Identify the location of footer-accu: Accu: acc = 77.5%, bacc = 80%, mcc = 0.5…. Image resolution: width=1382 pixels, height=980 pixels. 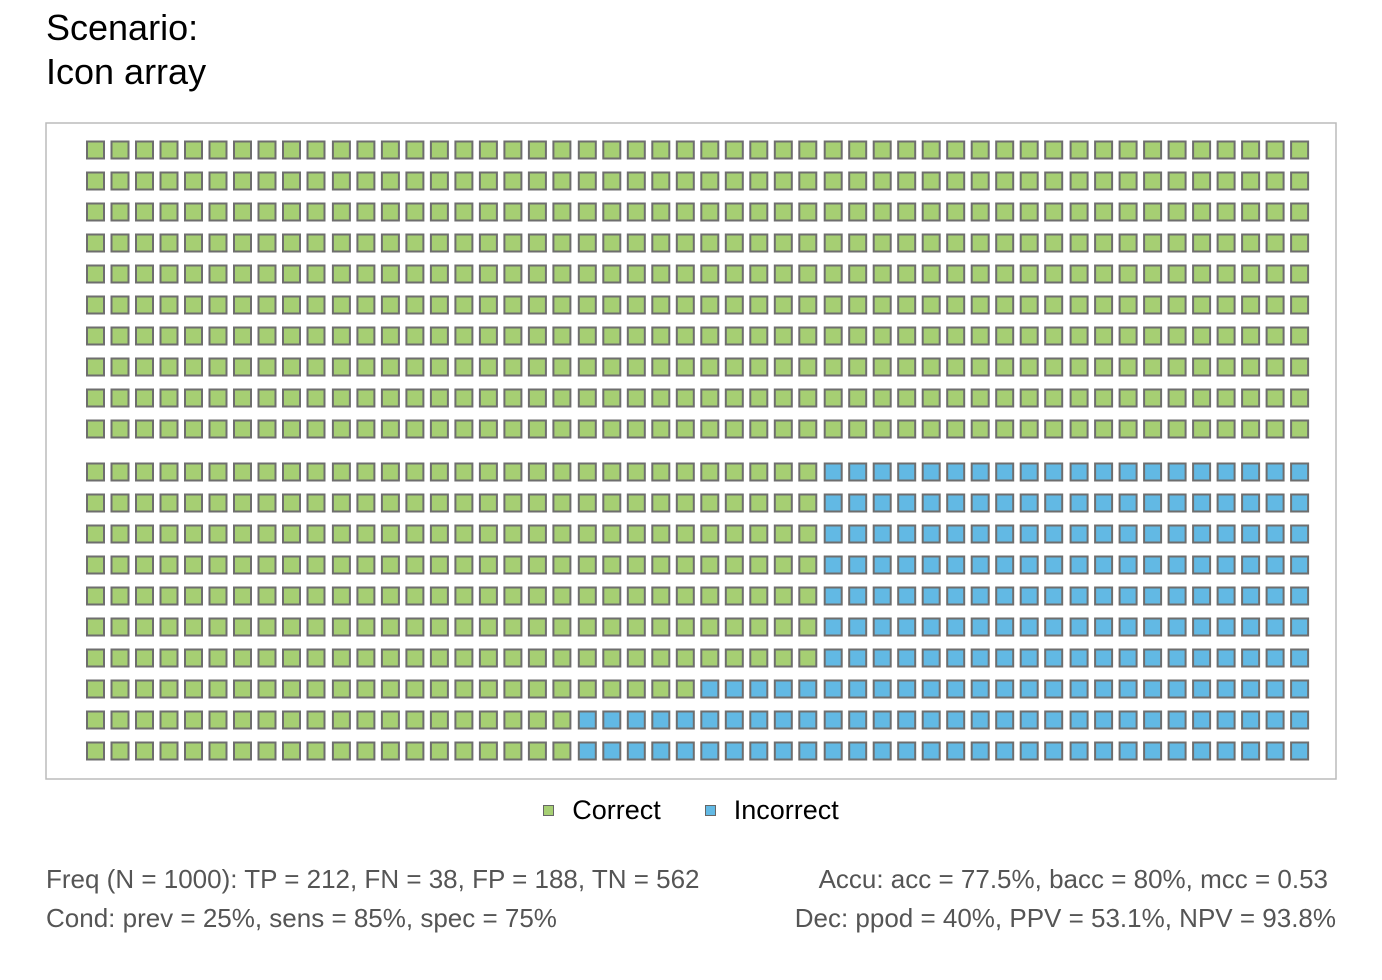
(1073, 879).